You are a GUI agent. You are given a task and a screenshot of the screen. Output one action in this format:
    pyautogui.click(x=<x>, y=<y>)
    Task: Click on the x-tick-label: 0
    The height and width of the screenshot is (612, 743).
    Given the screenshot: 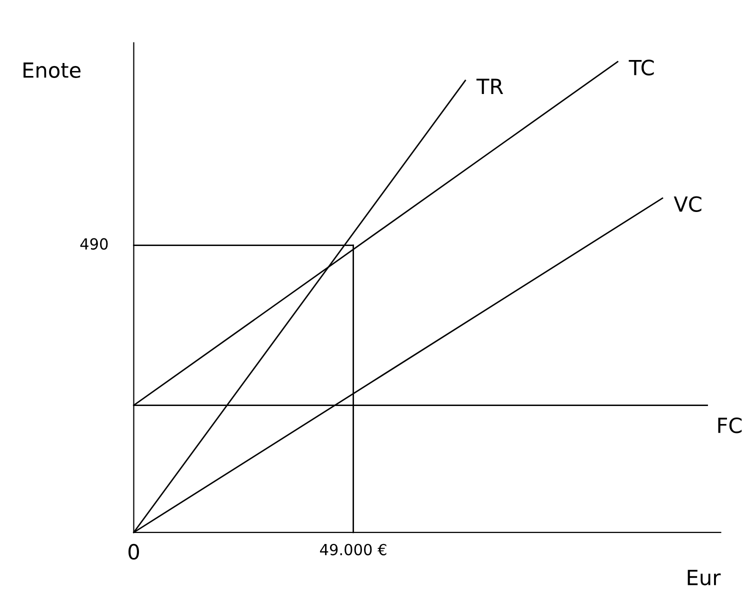 What is the action you would take?
    pyautogui.click(x=133, y=552)
    